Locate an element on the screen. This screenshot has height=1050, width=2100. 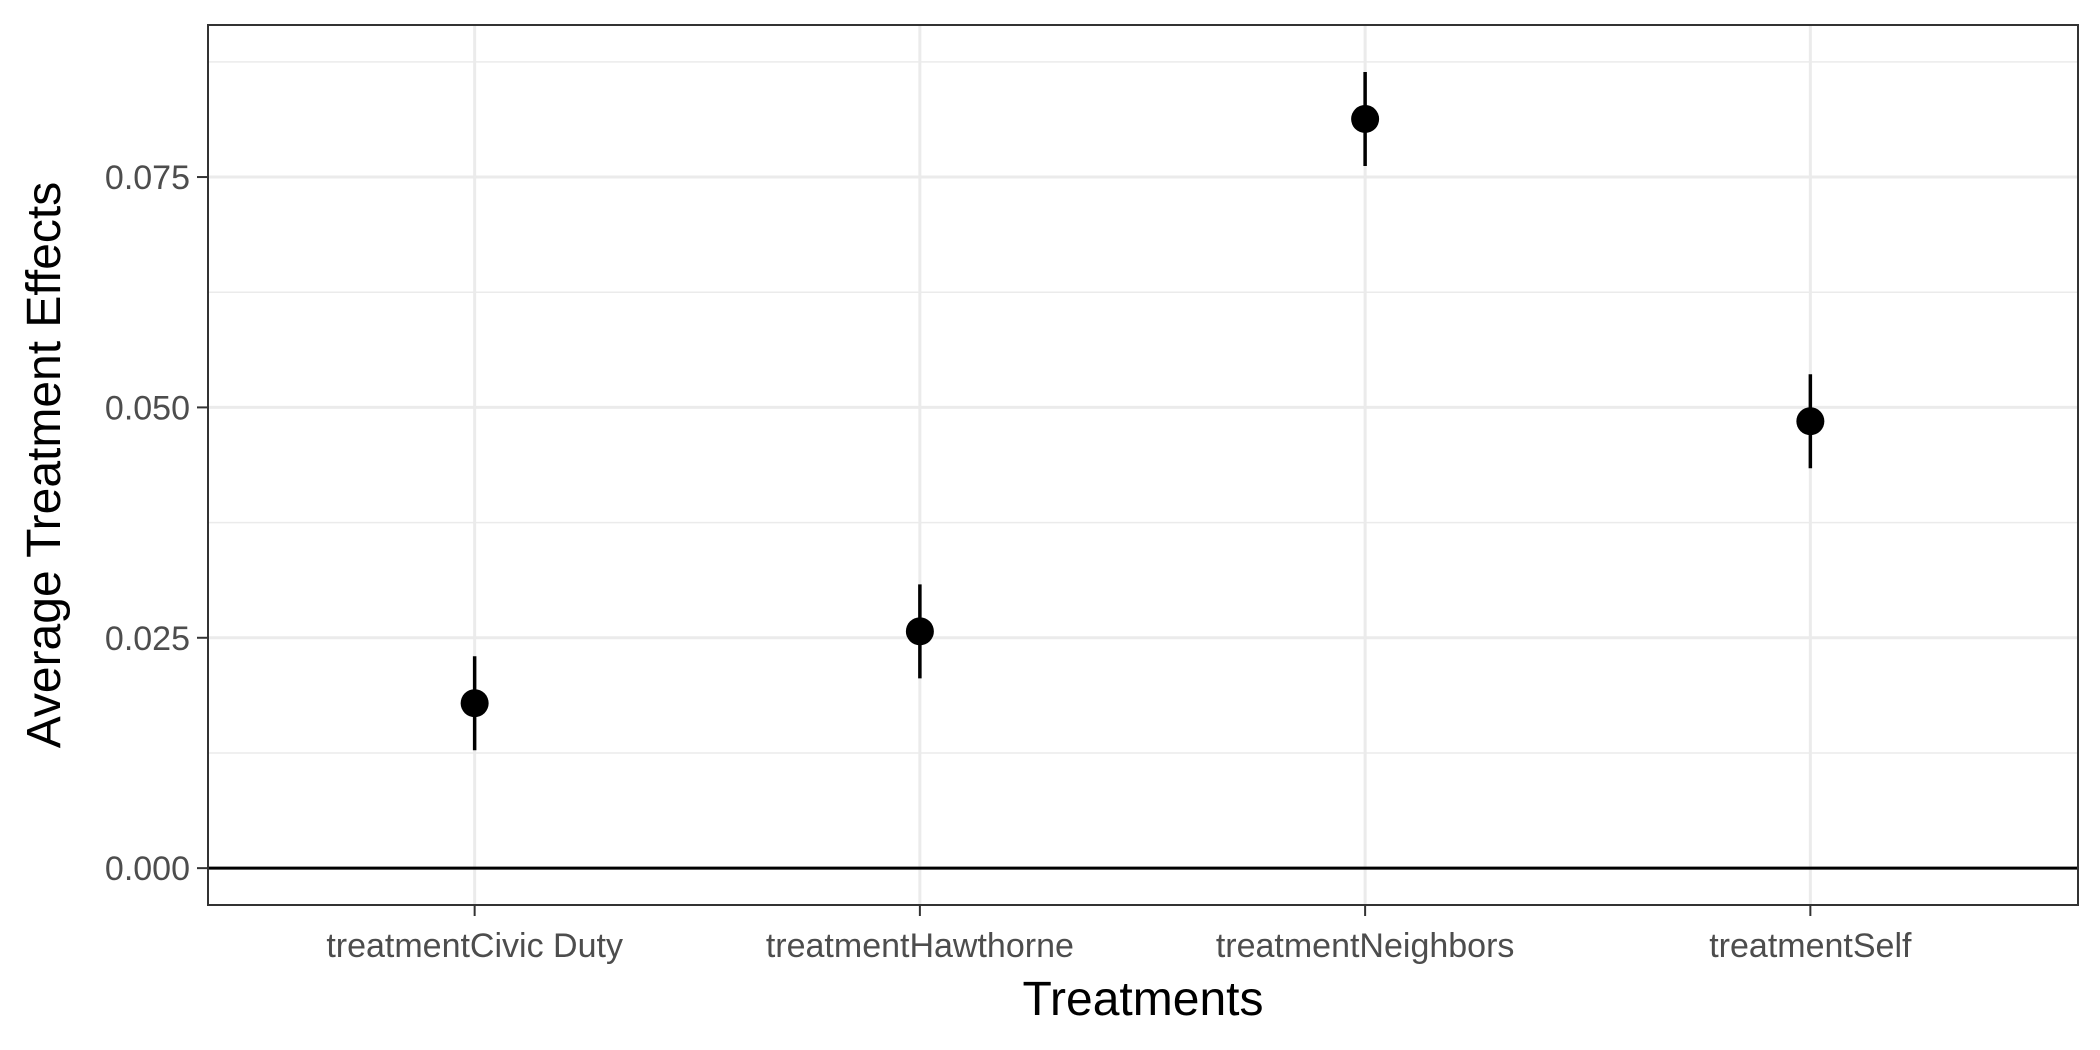
y-tick-label: 0.025 is located at coordinates (147, 639).